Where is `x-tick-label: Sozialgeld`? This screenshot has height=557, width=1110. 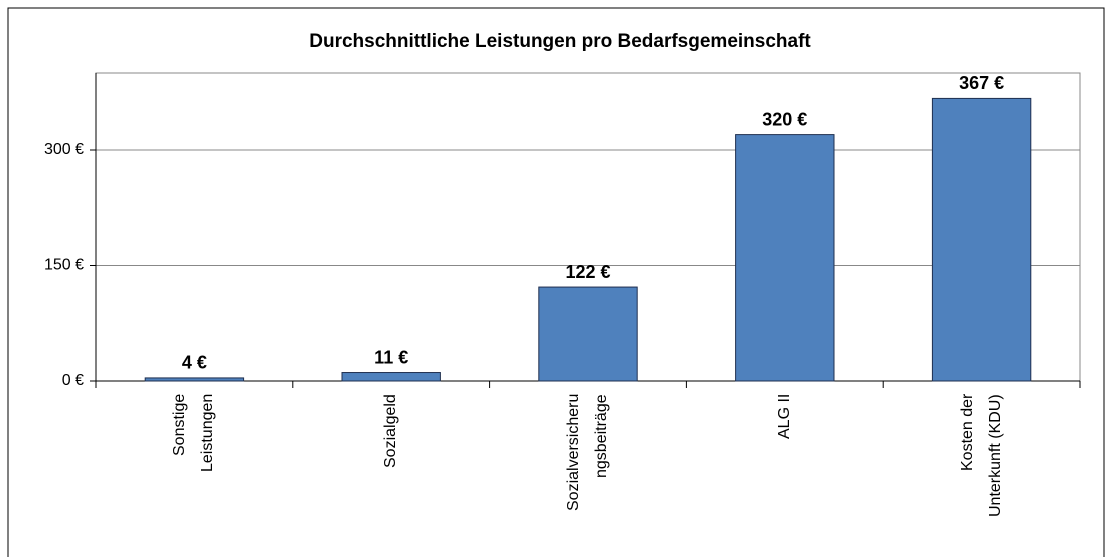
x-tick-label: Sozialgeld is located at coordinates (391, 431).